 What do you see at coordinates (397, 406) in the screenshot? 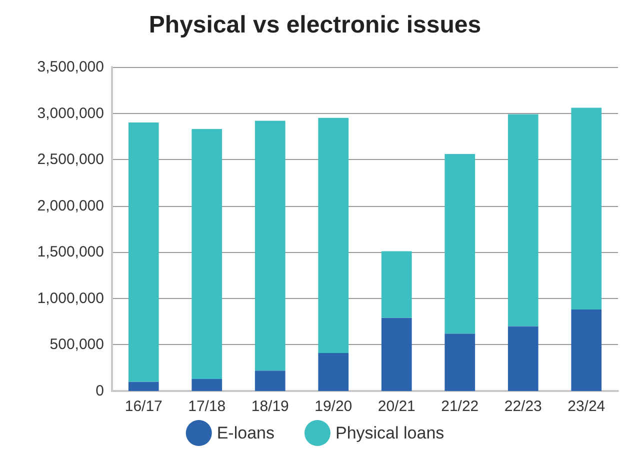
I see `x-tick-label: 20/21` at bounding box center [397, 406].